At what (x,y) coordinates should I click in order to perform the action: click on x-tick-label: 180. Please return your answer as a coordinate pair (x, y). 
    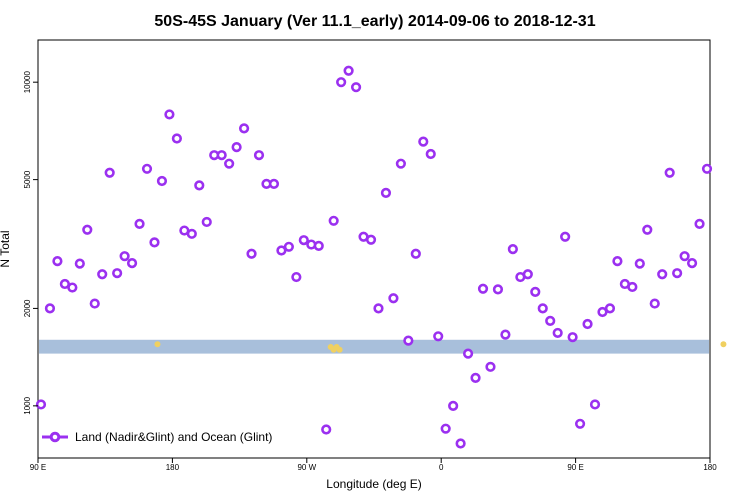
    Looking at the image, I should click on (710, 467).